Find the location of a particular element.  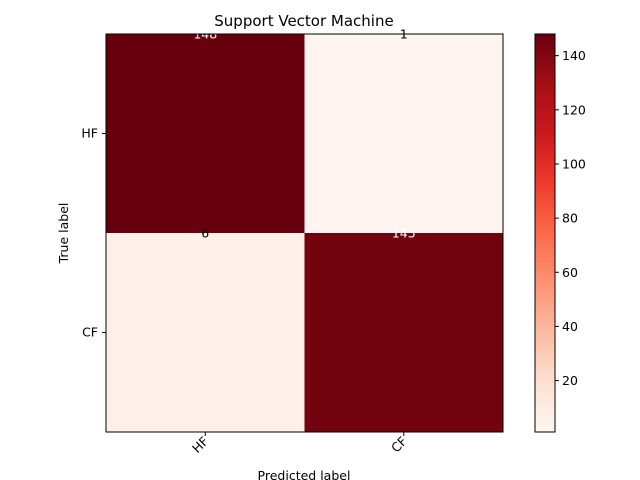

colorbar-ticks: 20 40 60 80 100 120 140 is located at coordinates (570, 218).